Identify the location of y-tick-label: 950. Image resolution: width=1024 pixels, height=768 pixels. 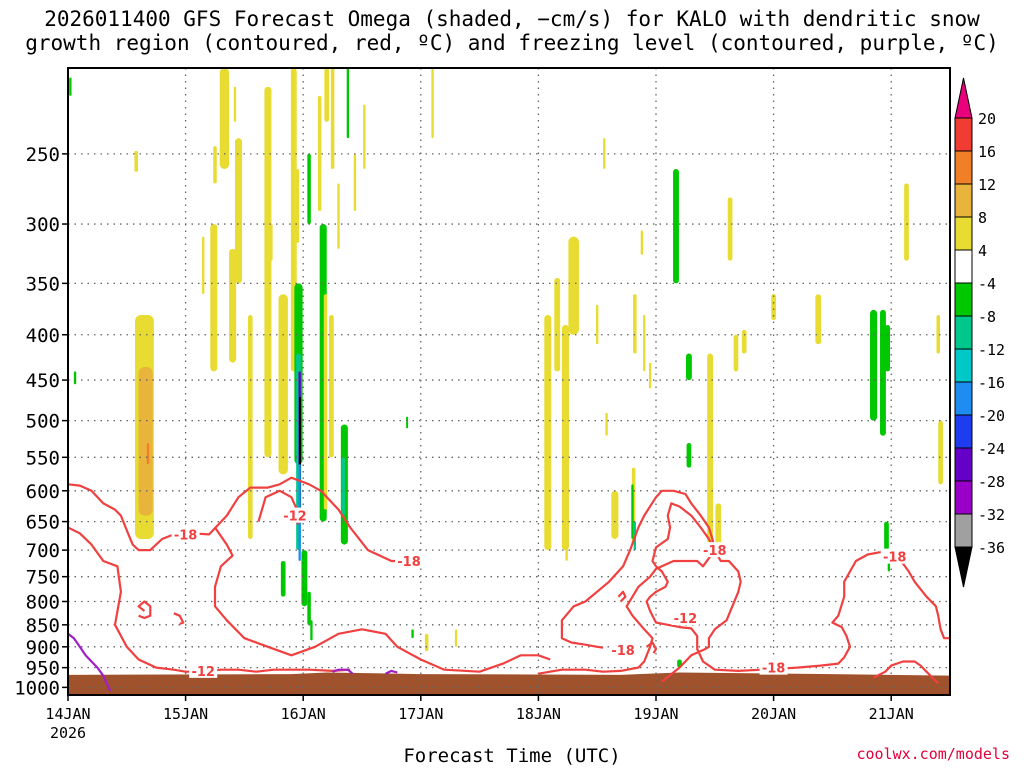
(43, 669).